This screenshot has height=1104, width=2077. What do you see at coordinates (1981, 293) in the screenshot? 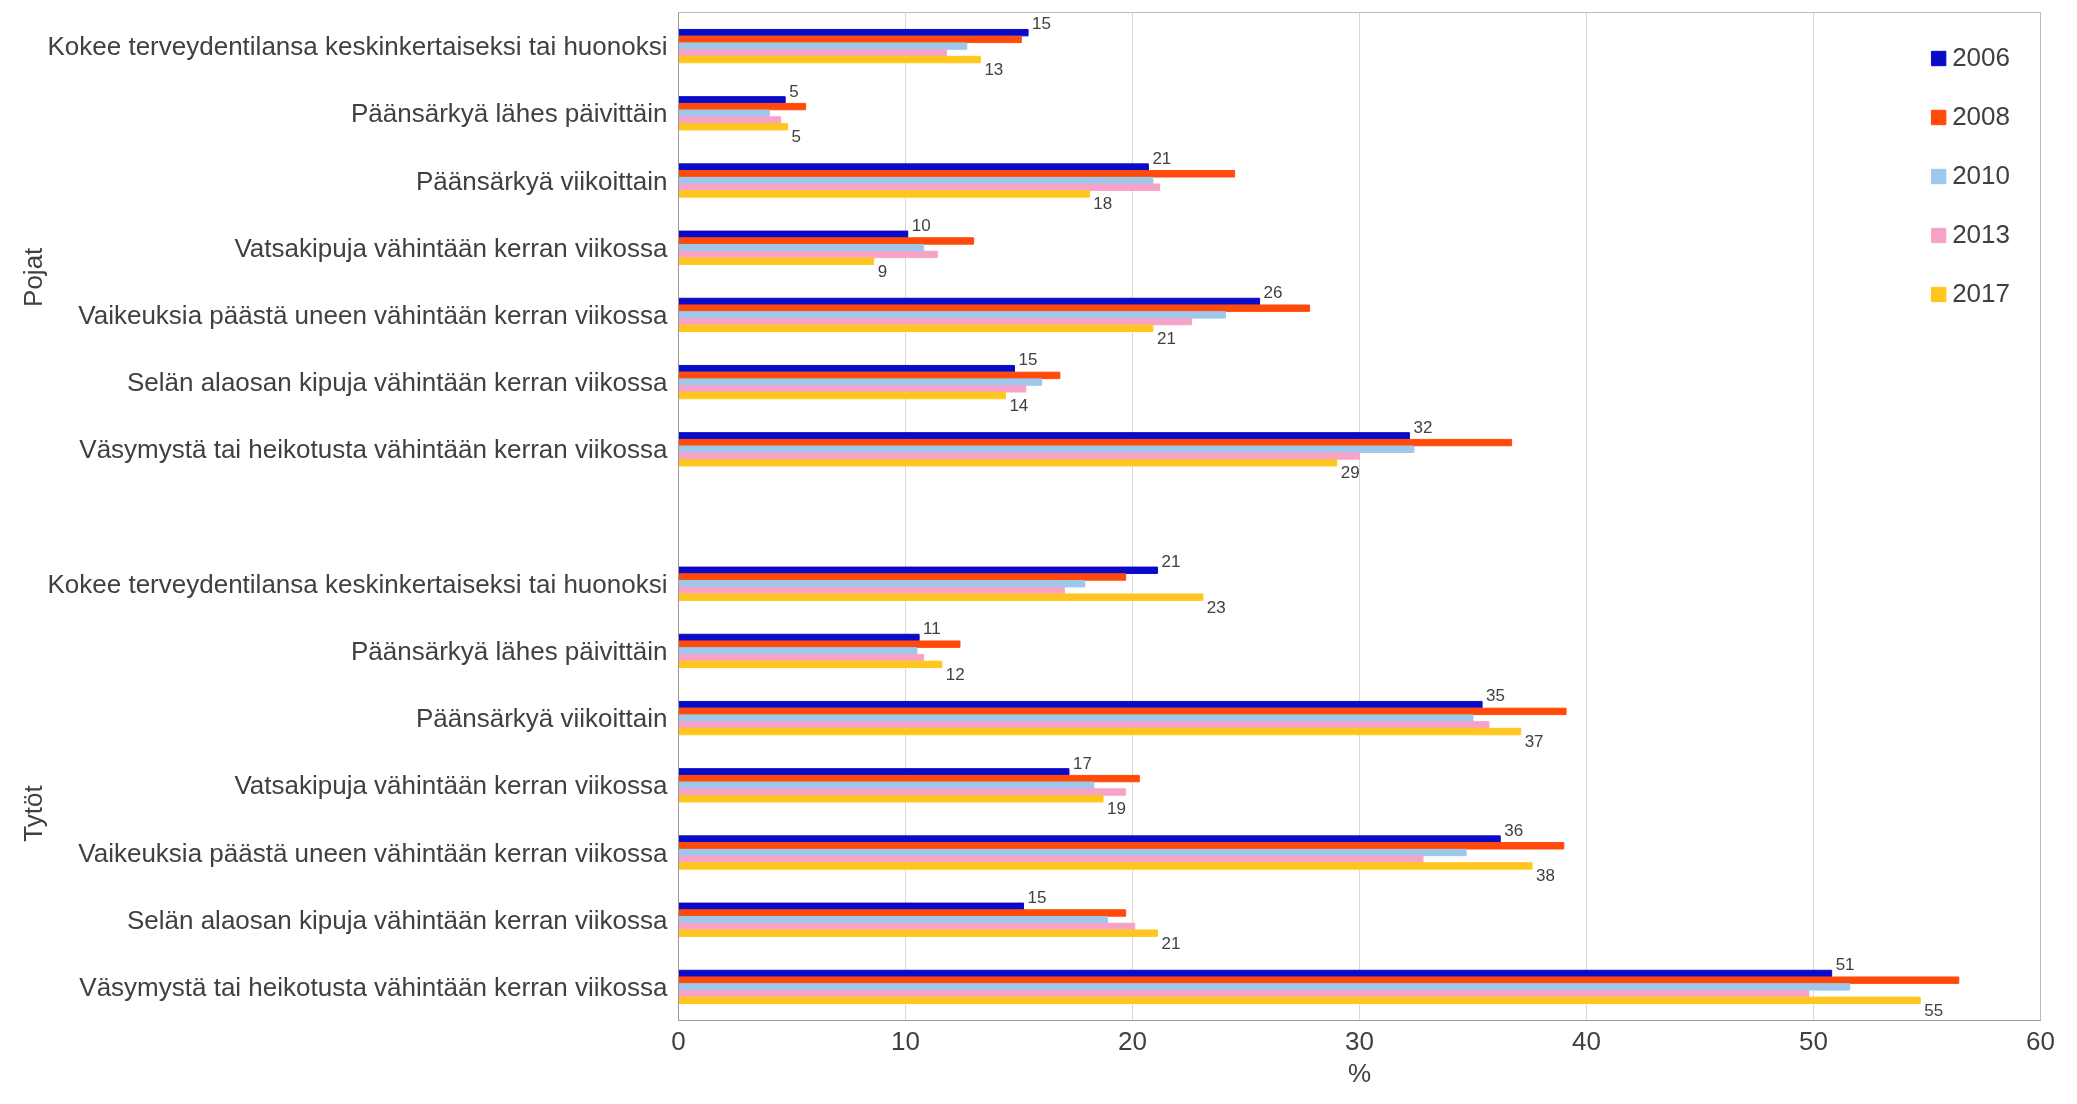
I see `legend-label: 2017` at bounding box center [1981, 293].